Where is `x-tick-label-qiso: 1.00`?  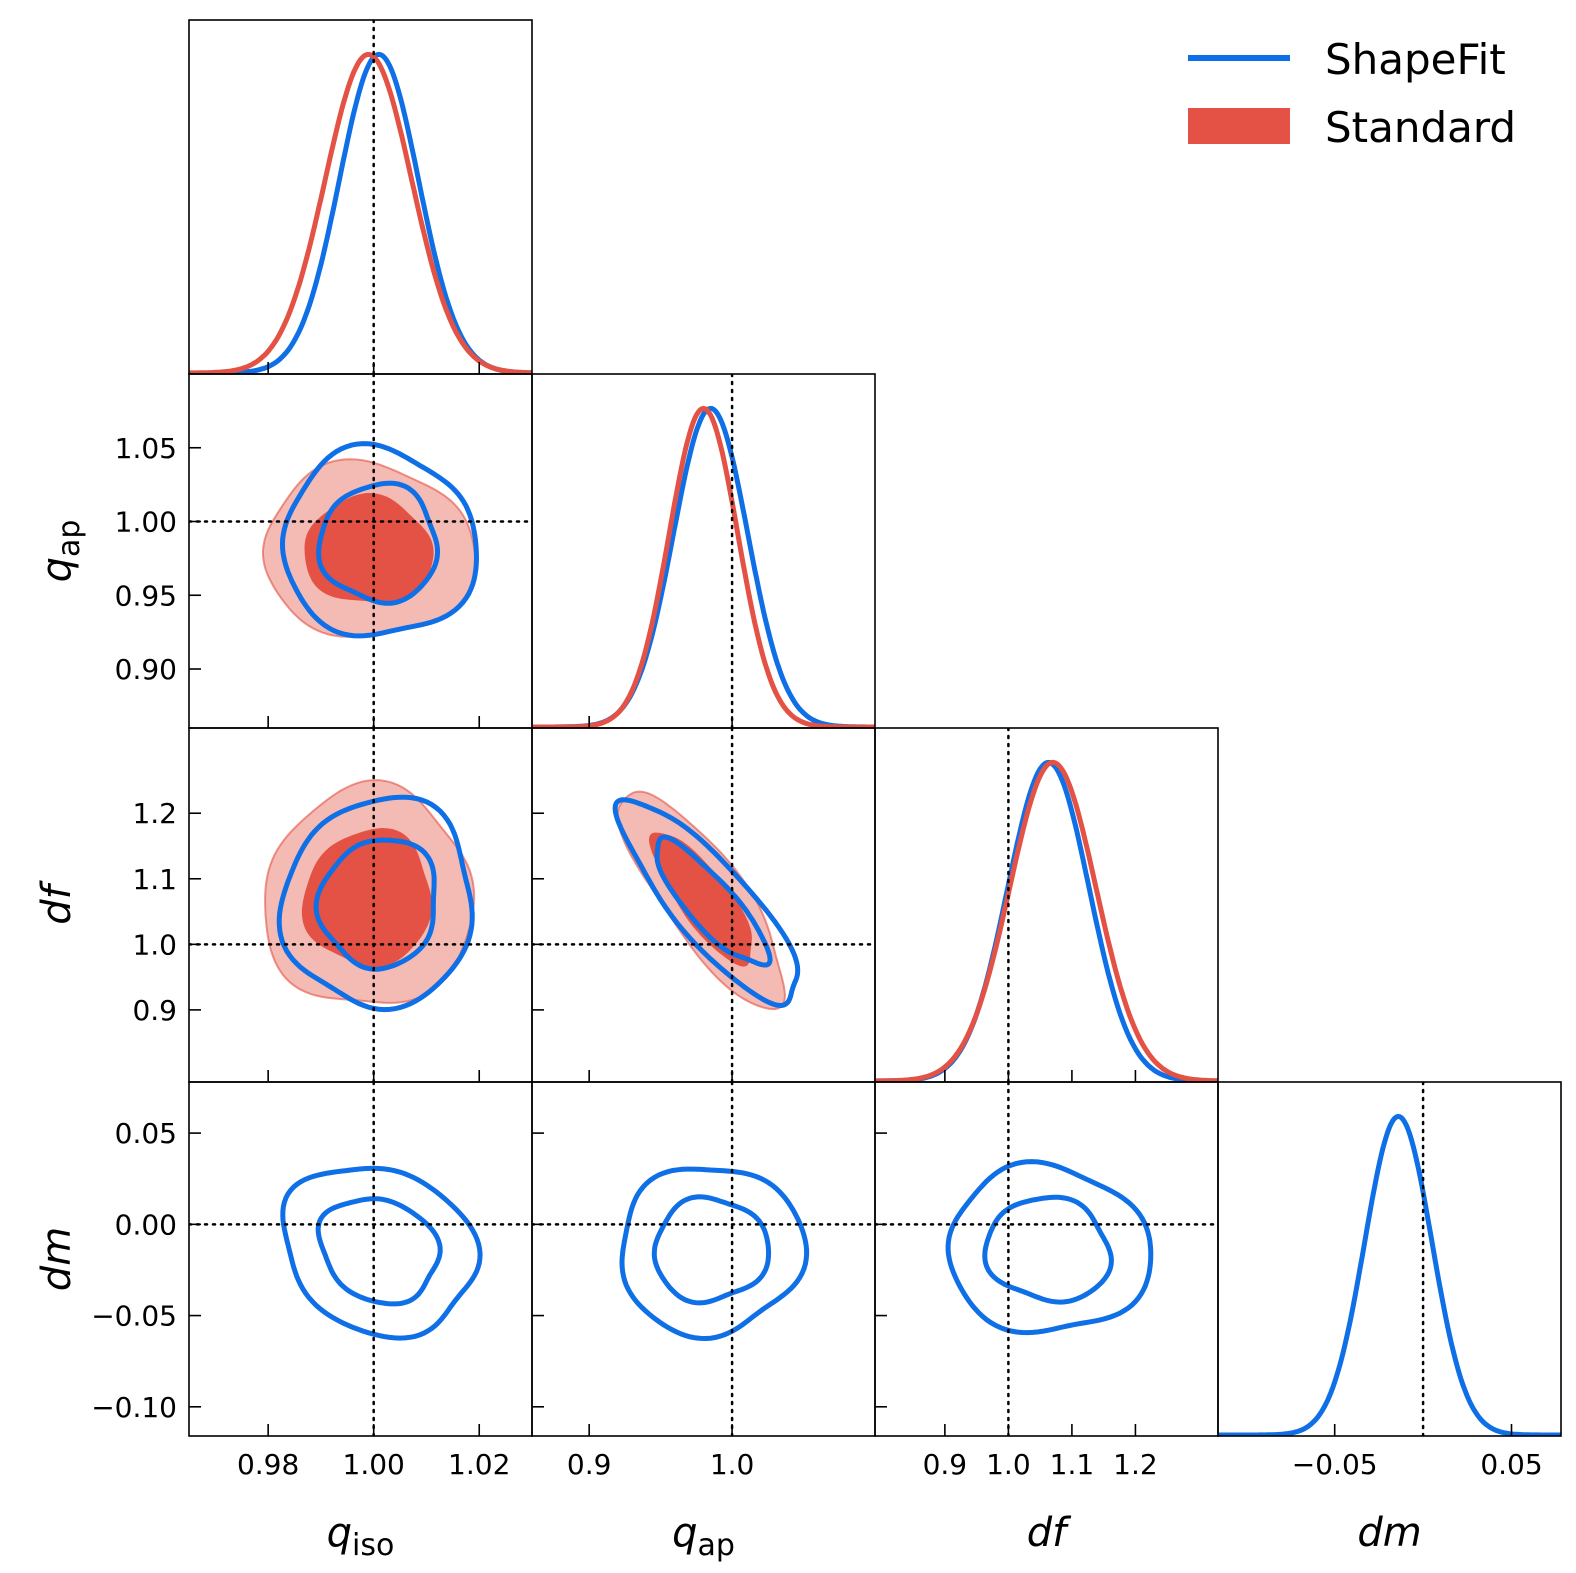
x-tick-label-qiso: 1.00 is located at coordinates (374, 1464).